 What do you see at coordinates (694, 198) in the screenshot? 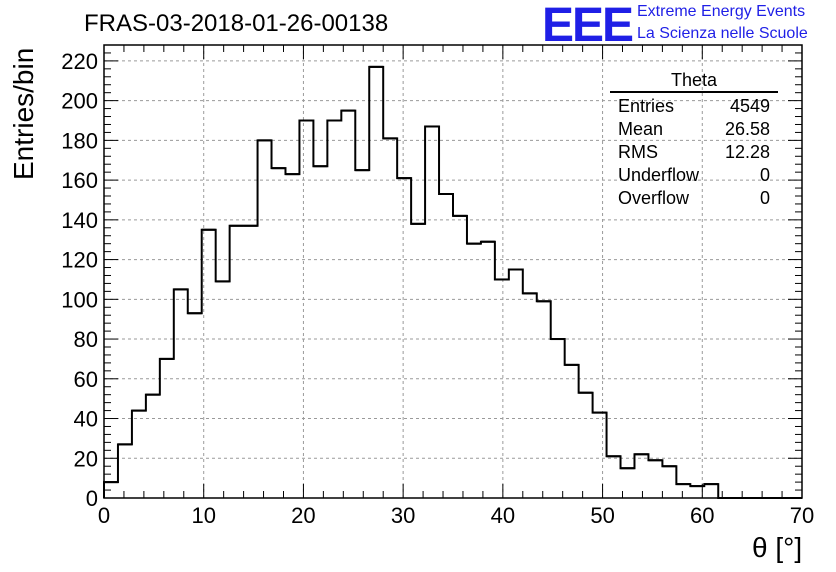
I see `stats-row-overflow: Overflow 0` at bounding box center [694, 198].